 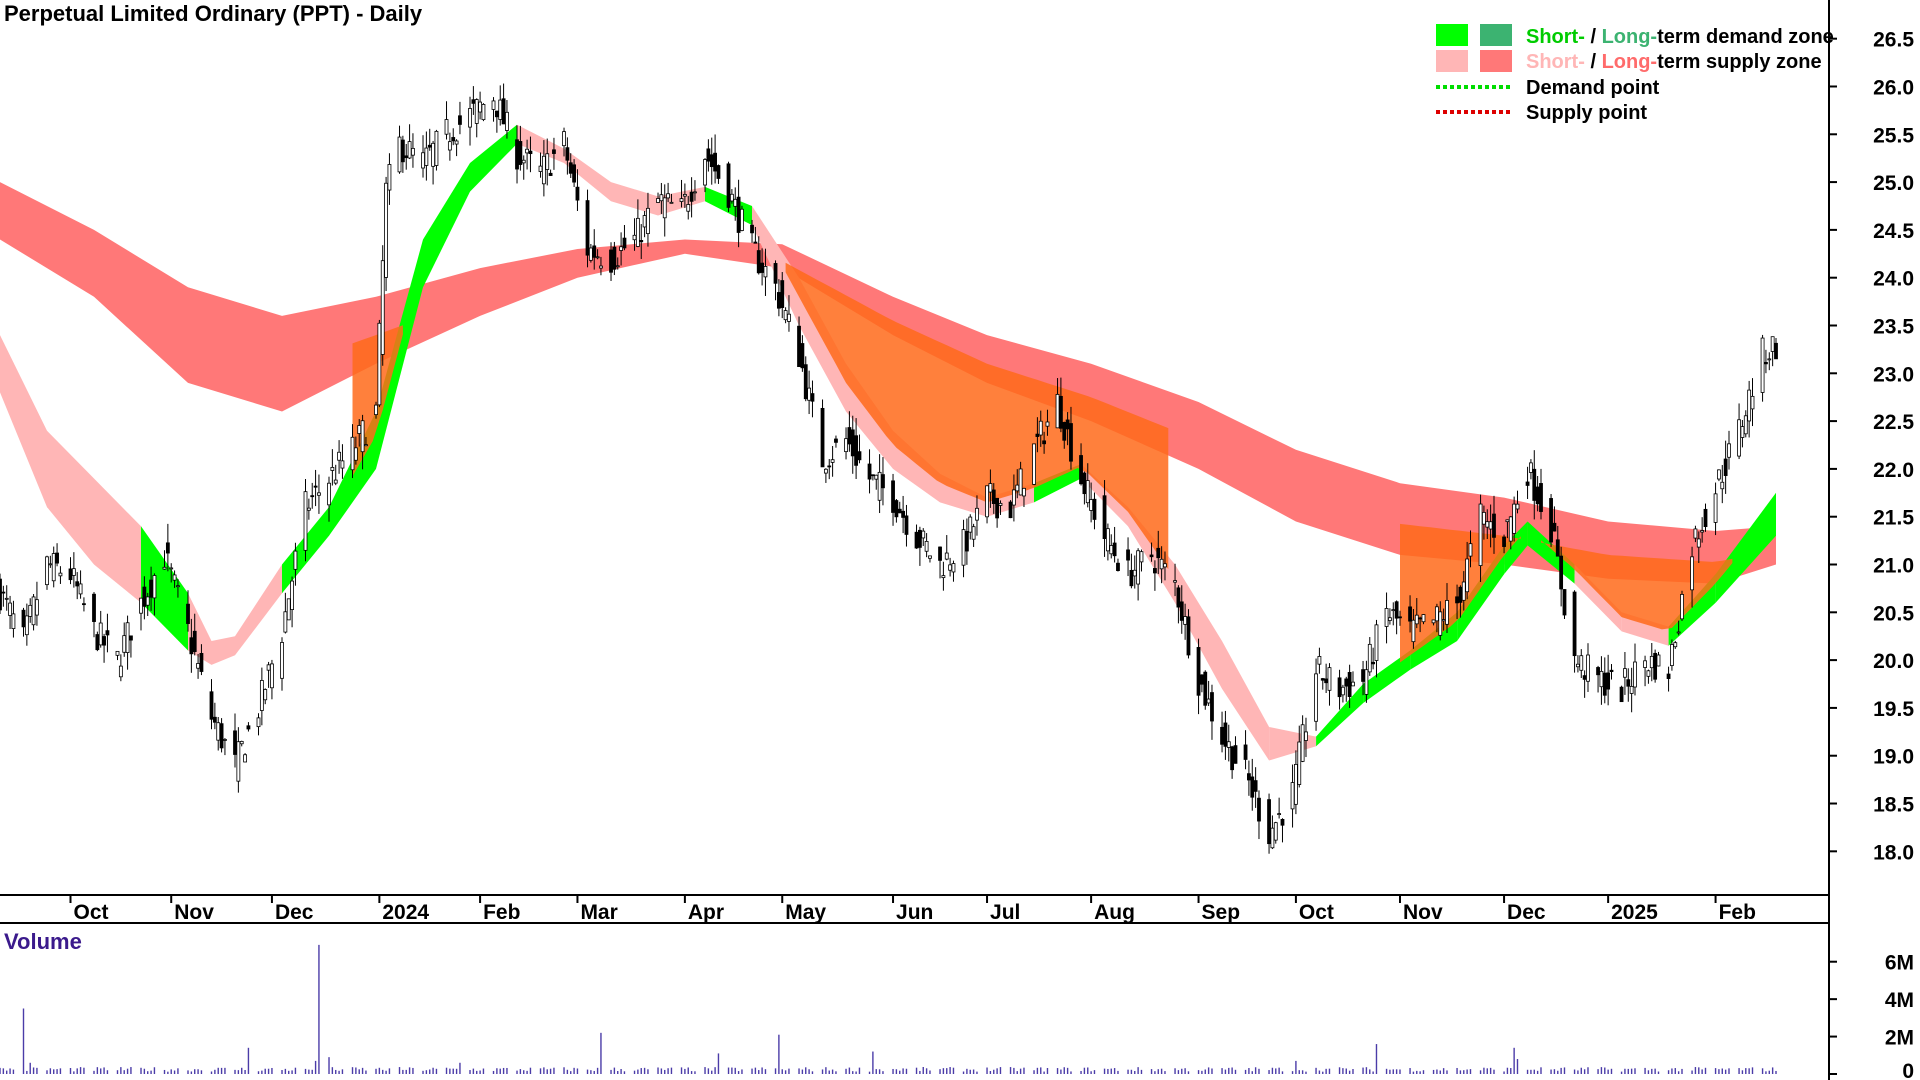 I want to click on time-tick-label: 2025, so click(x=1634, y=912).